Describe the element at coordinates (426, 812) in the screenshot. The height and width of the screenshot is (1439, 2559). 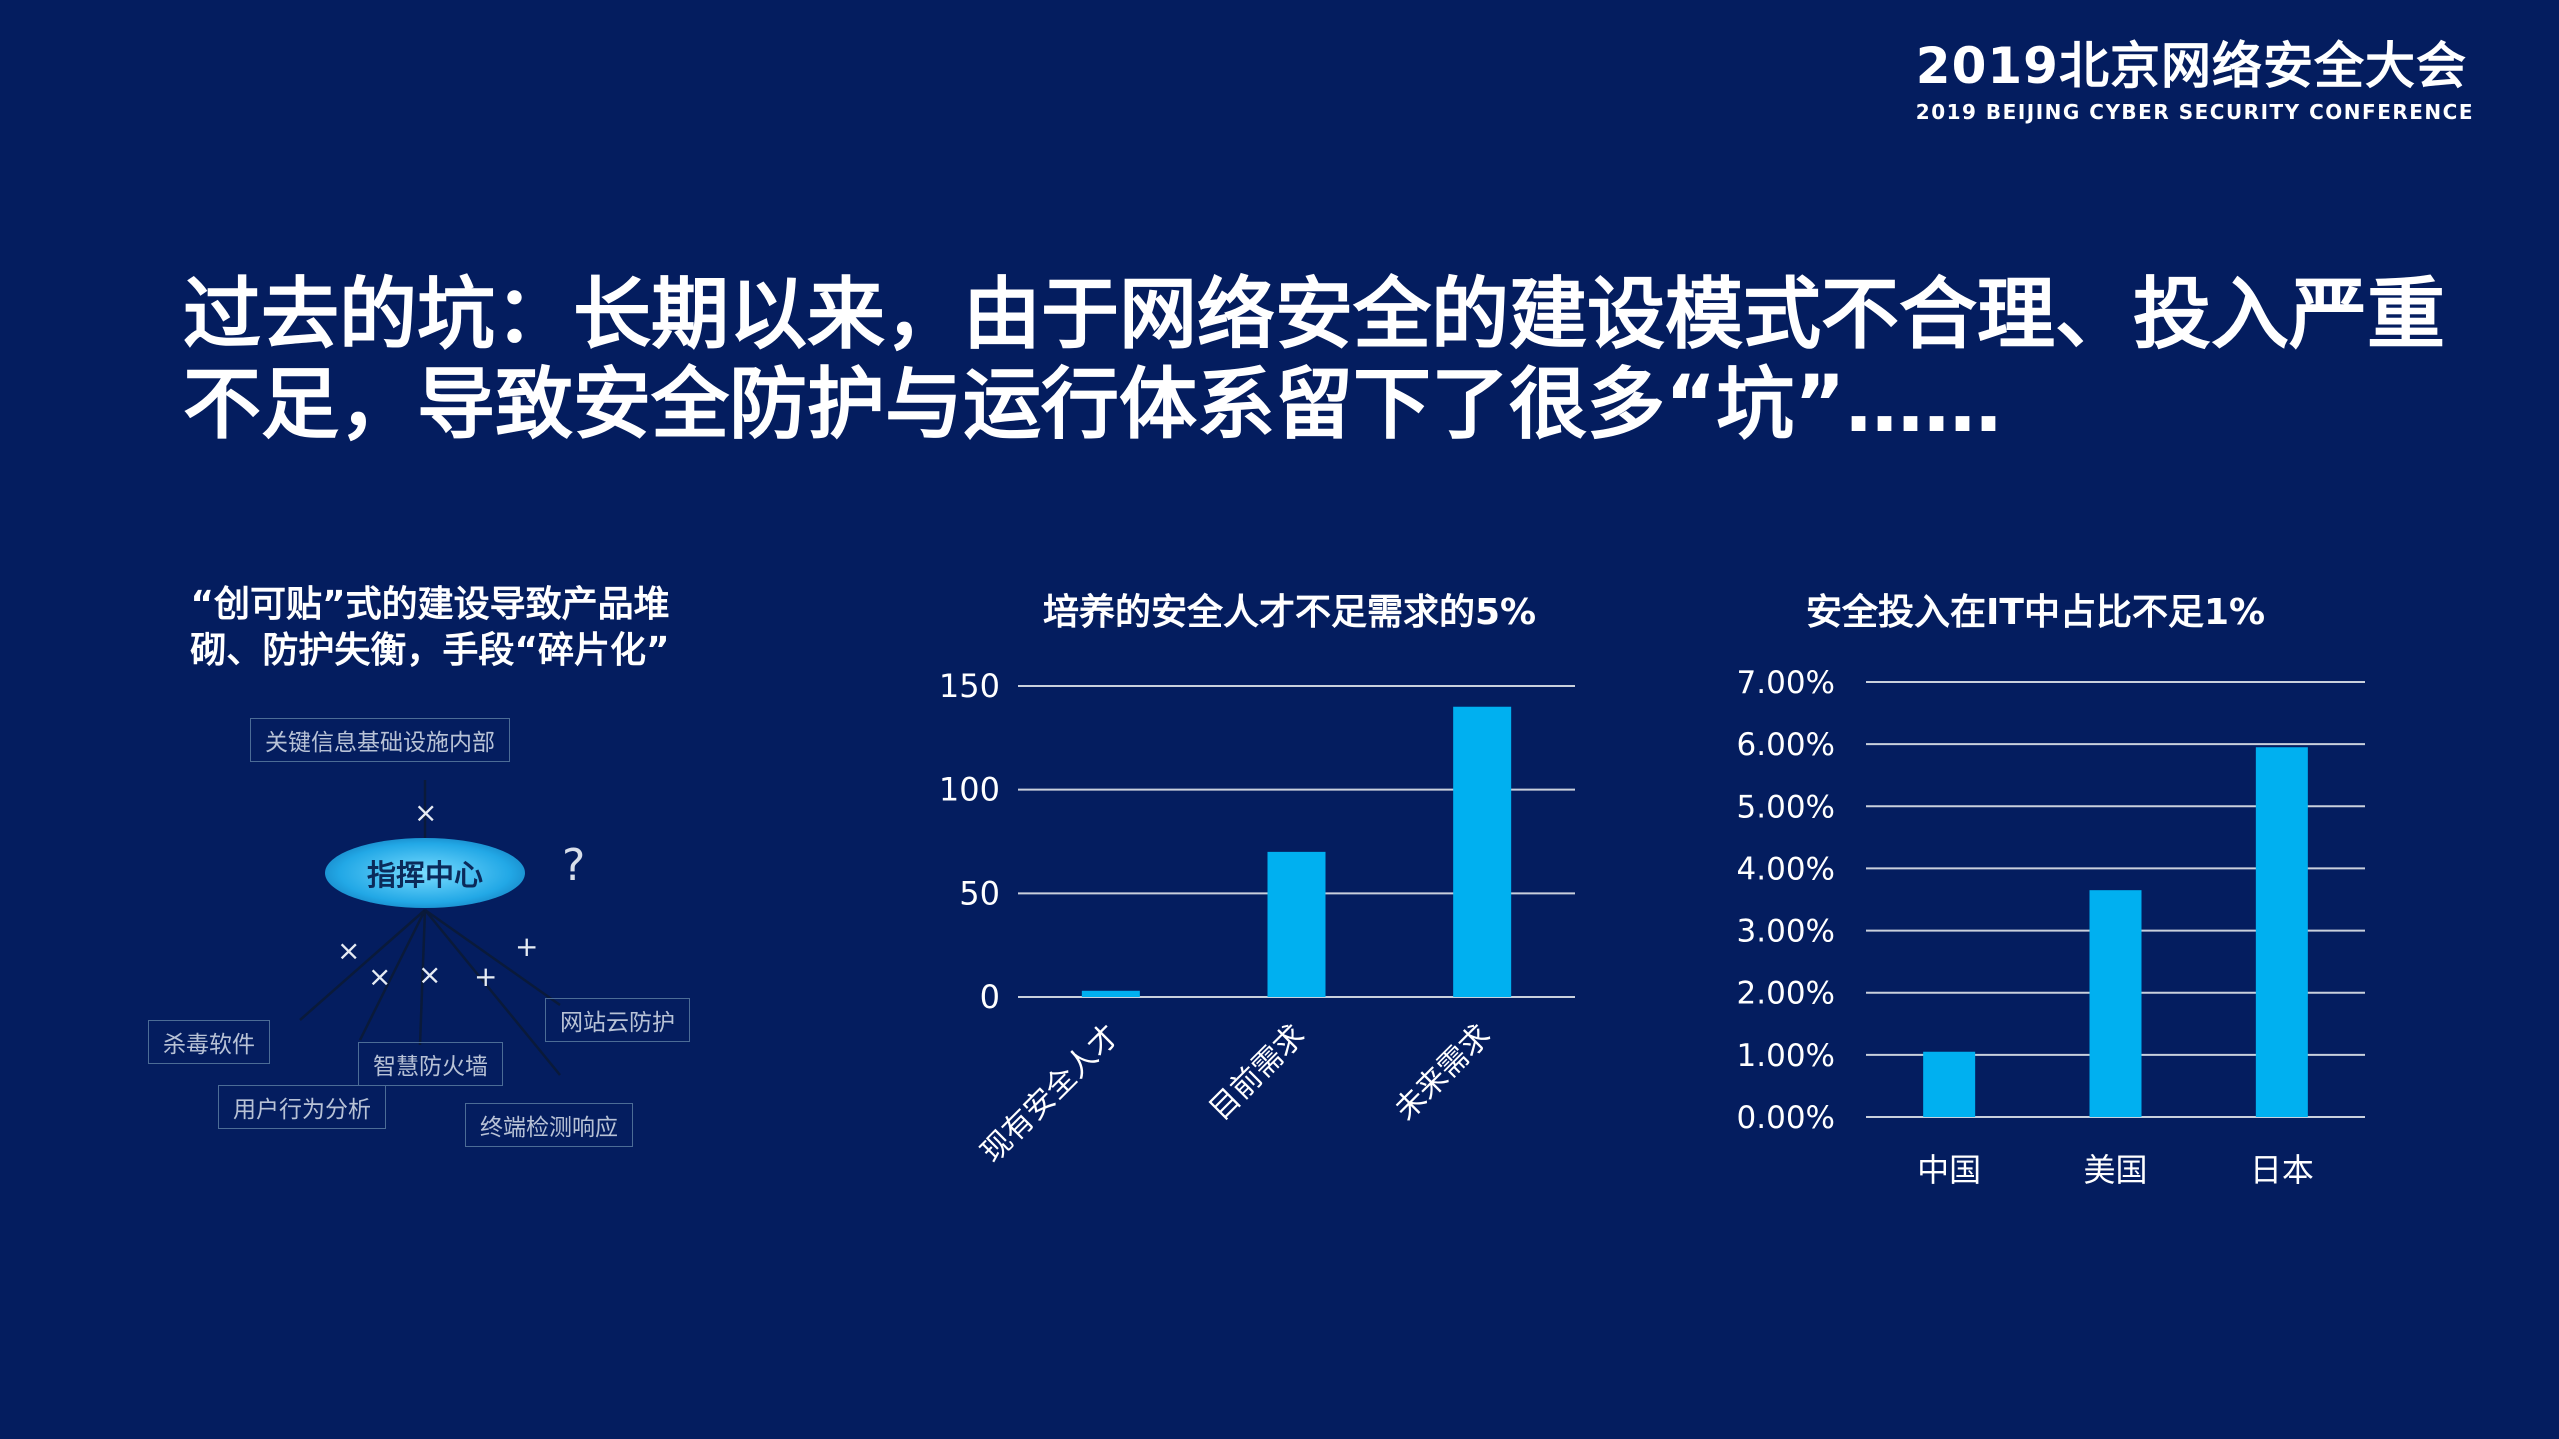
I see `x-mark-top: ×` at that location.